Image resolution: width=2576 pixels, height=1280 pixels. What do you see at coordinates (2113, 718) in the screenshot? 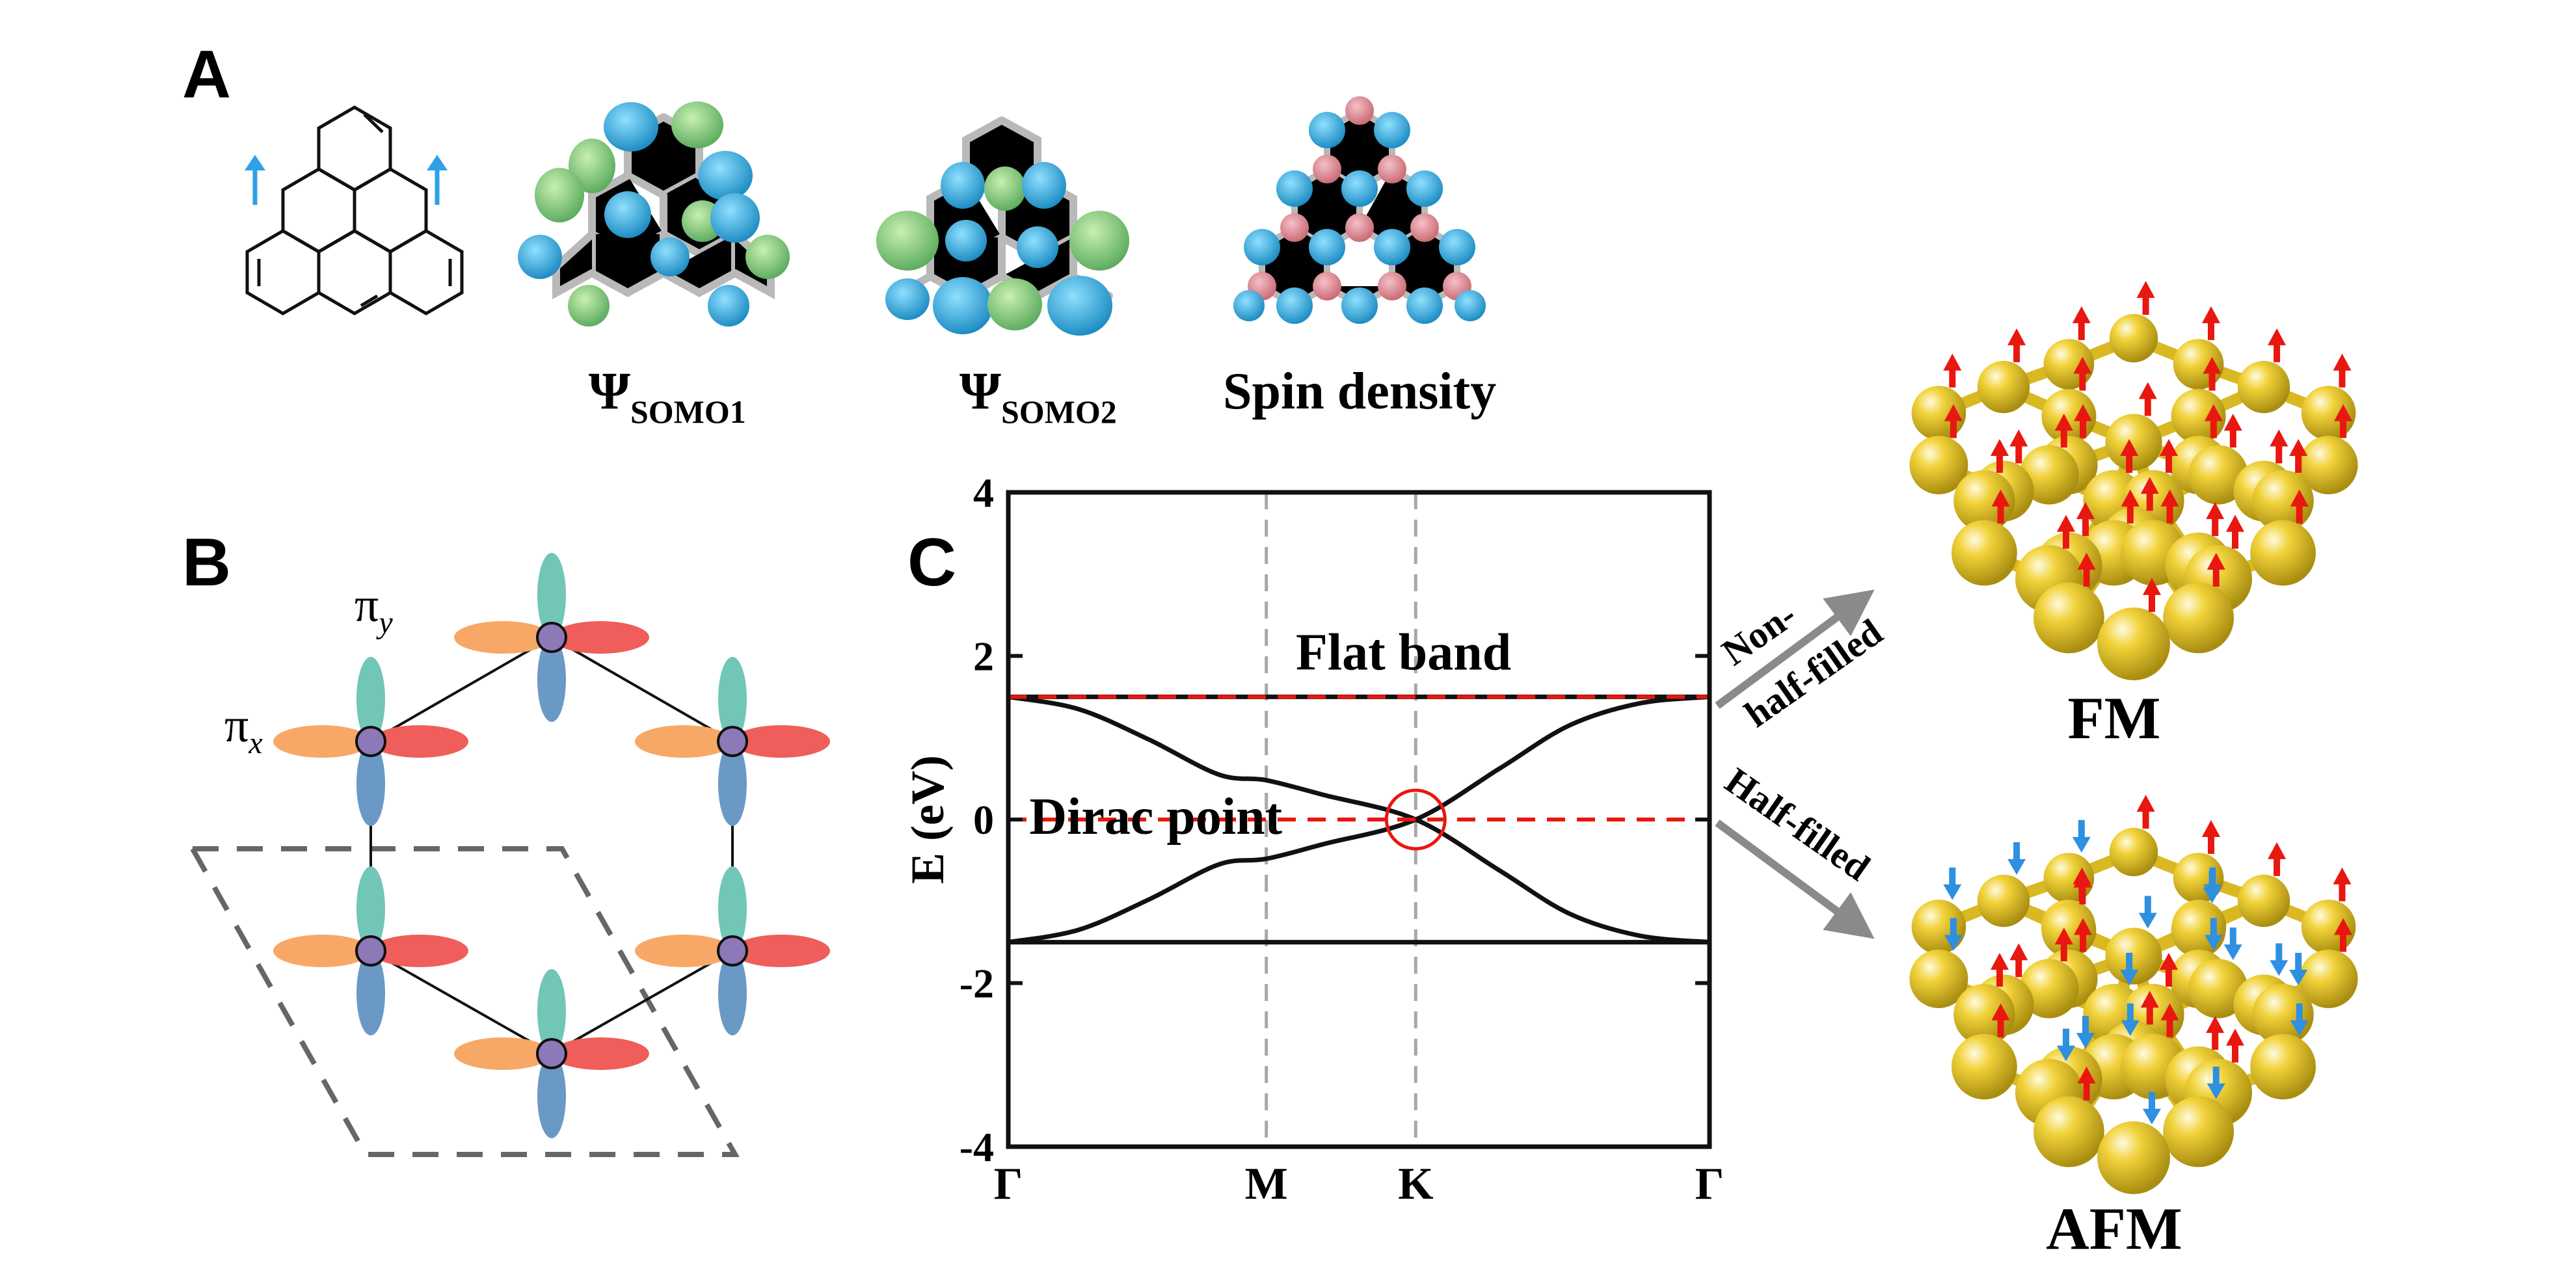
I see `fm-label: FM` at bounding box center [2113, 718].